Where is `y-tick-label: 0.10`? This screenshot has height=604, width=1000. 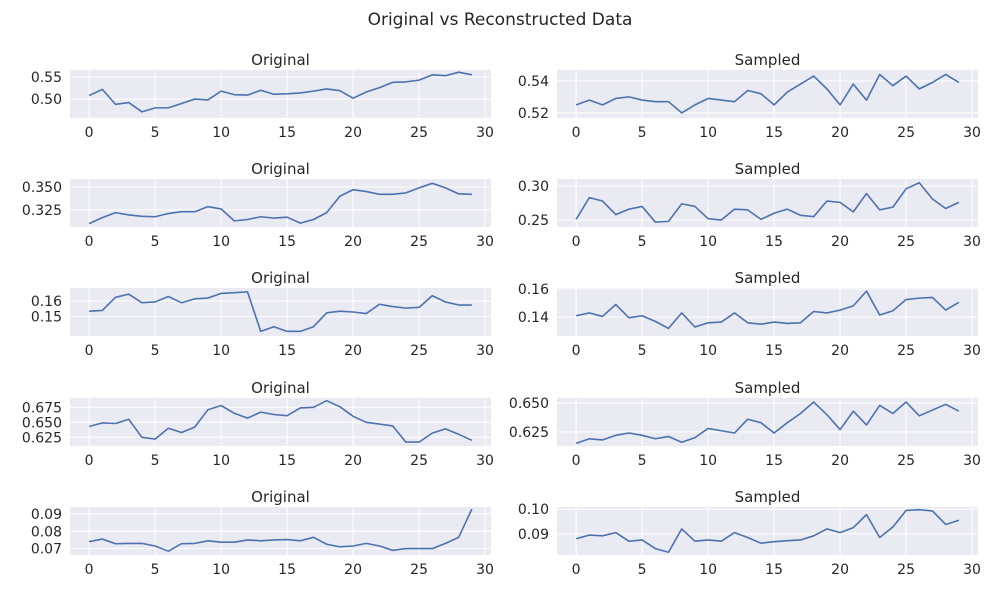 y-tick-label: 0.10 is located at coordinates (533, 510).